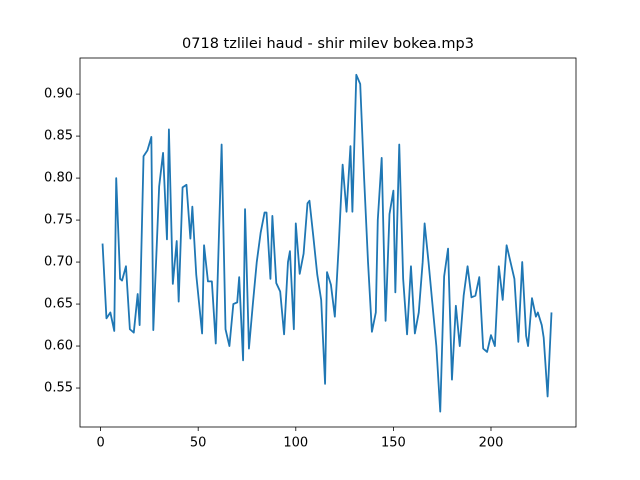  I want to click on x-tick-label: 100, so click(295, 443).